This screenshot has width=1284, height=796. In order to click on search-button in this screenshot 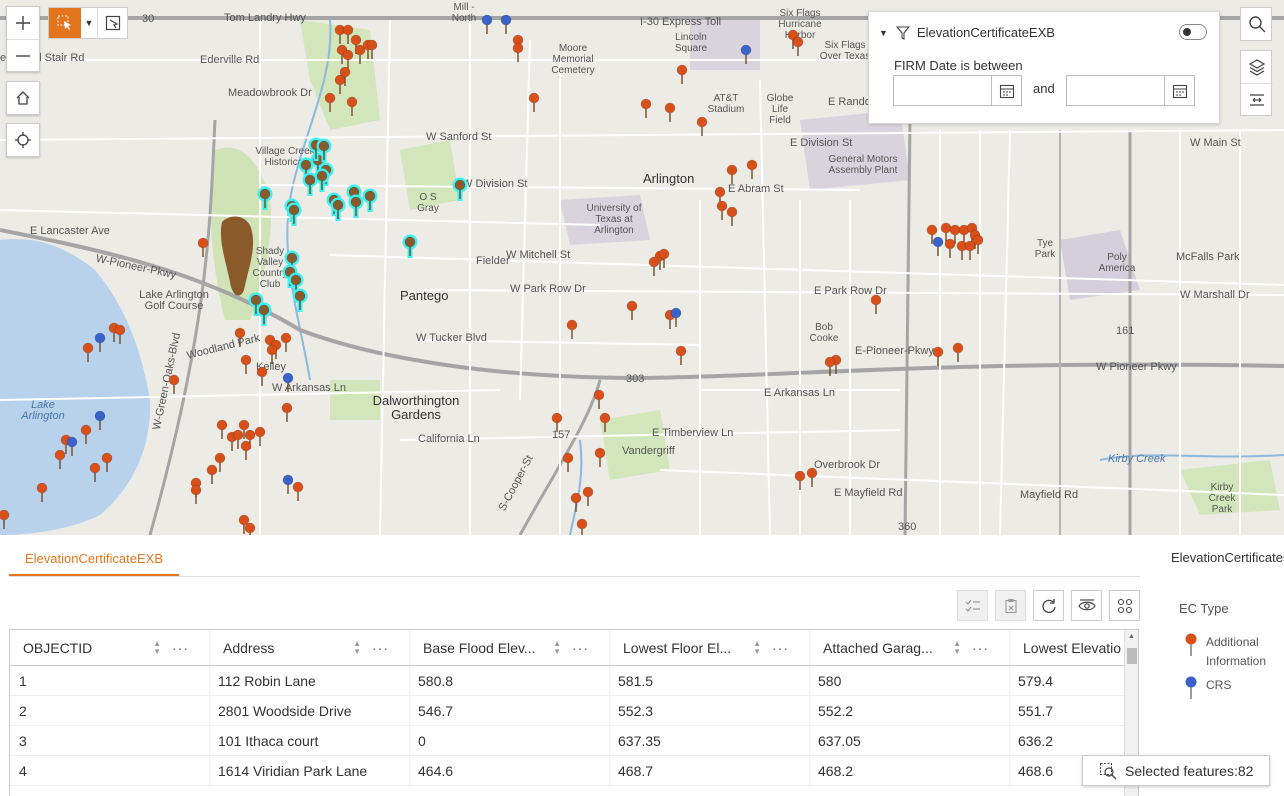, I will do `click(1257, 24)`.